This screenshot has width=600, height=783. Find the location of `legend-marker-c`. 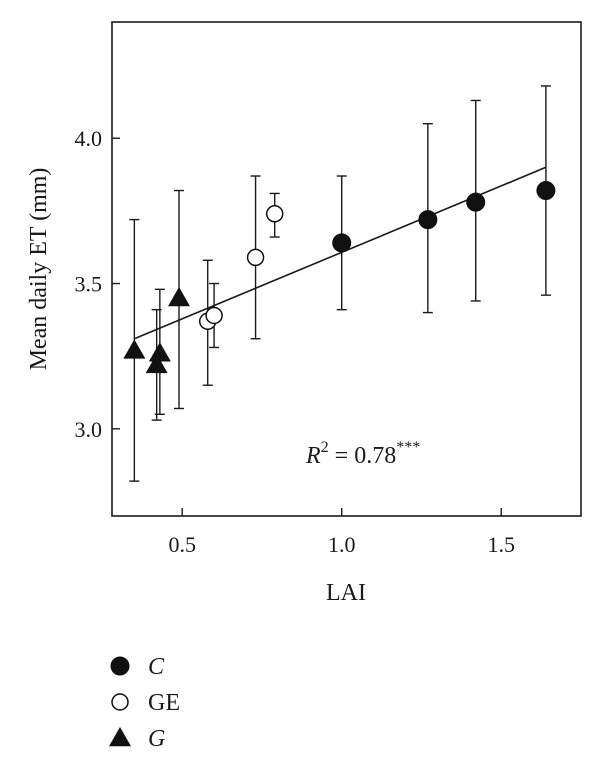

legend-marker-c is located at coordinates (120, 666).